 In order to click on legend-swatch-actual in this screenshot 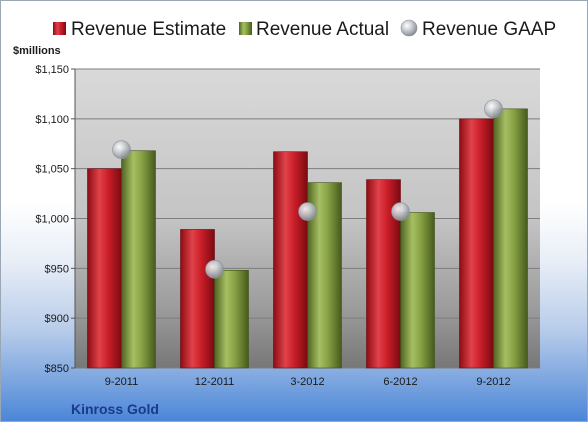, I will do `click(245, 28)`.